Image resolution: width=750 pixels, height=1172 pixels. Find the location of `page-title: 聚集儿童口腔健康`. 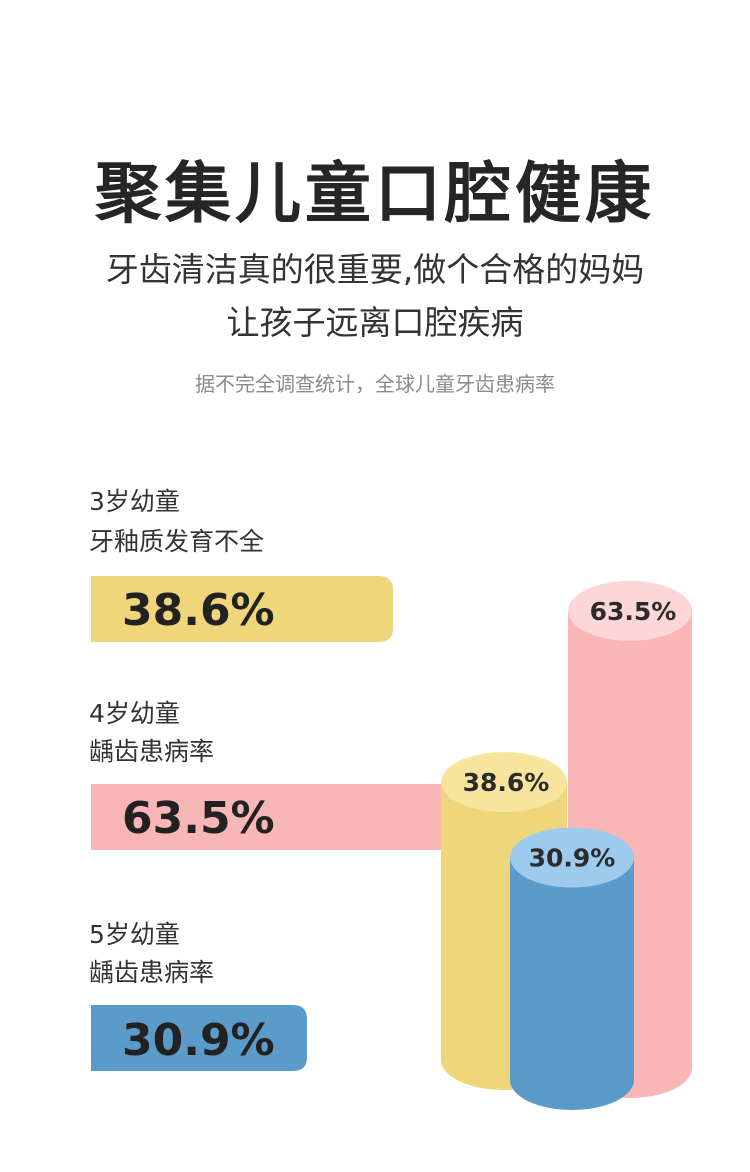

page-title: 聚集儿童口腔健康 is located at coordinates (375, 193).